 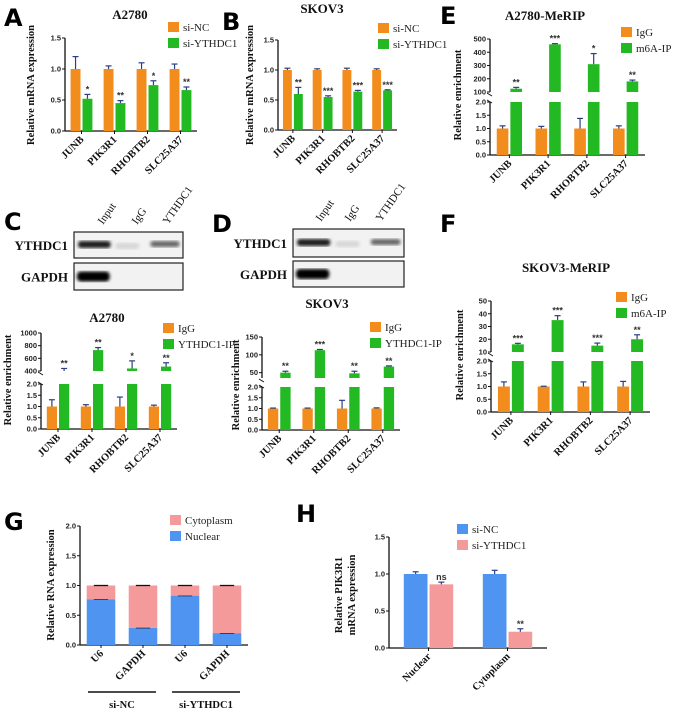 I want to click on axis-break-mark, so click(x=261, y=380).